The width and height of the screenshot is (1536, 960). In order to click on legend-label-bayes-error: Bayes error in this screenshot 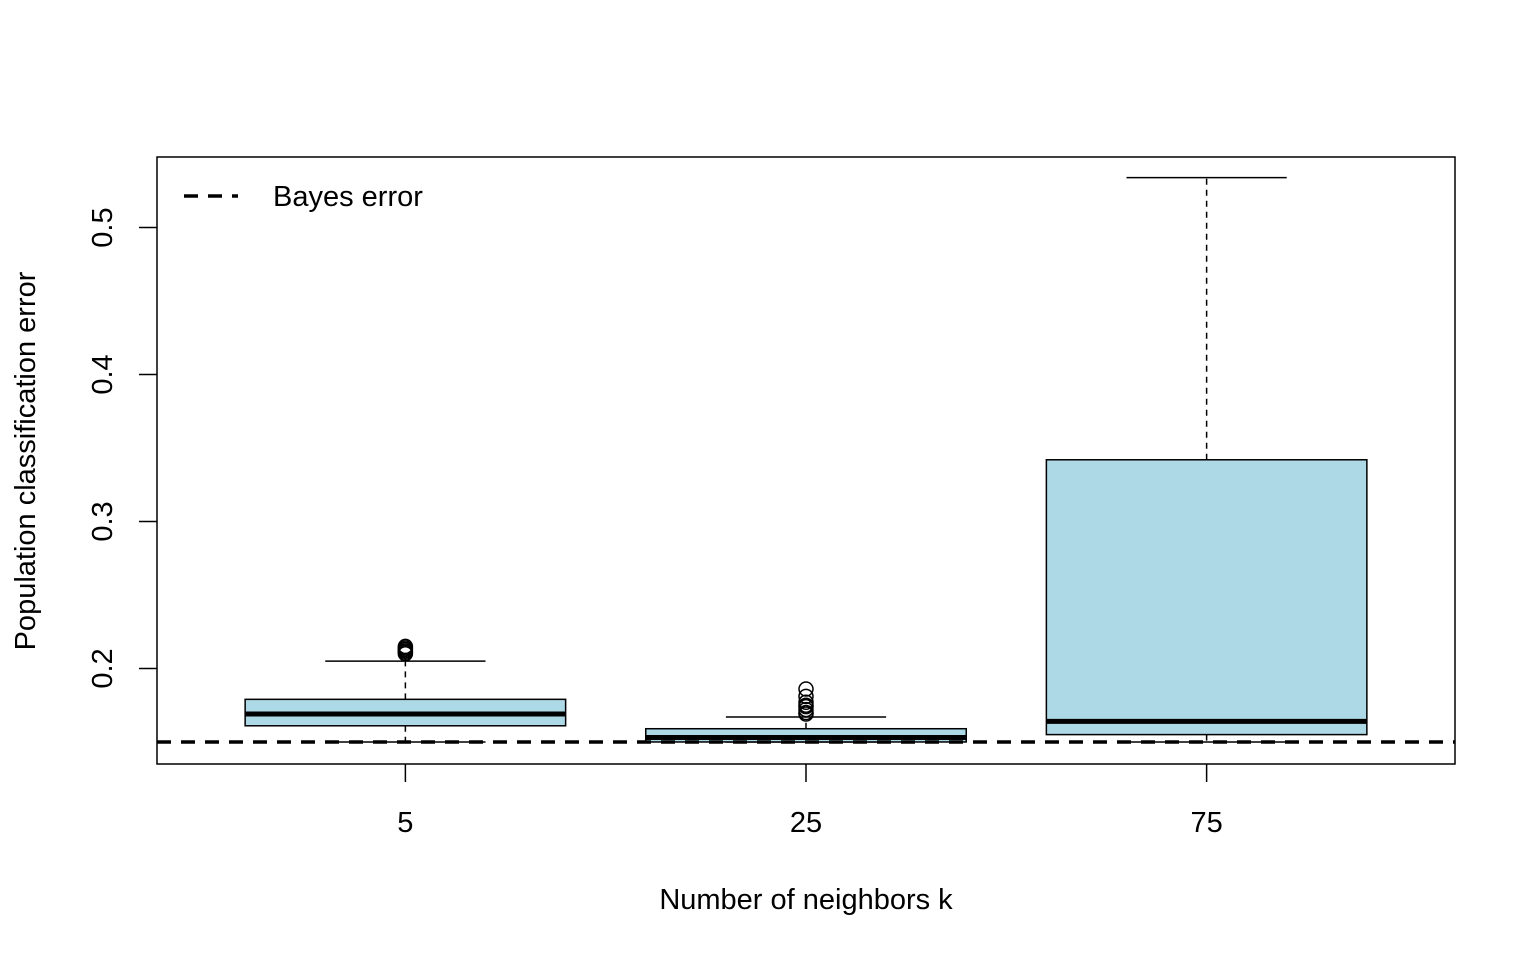, I will do `click(348, 197)`.